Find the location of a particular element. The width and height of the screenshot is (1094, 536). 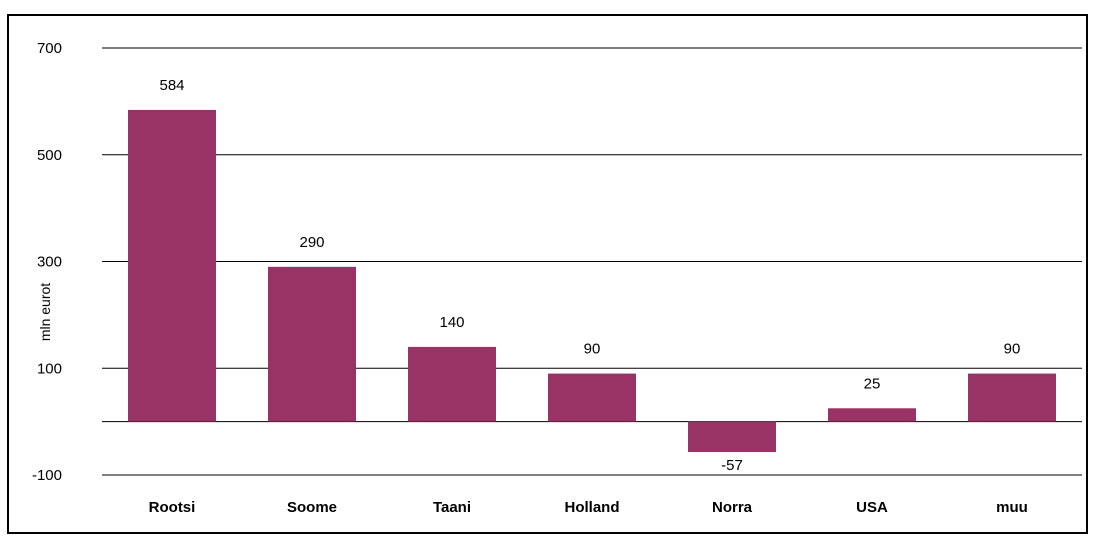

data-label-Norra: -57 is located at coordinates (732, 465).